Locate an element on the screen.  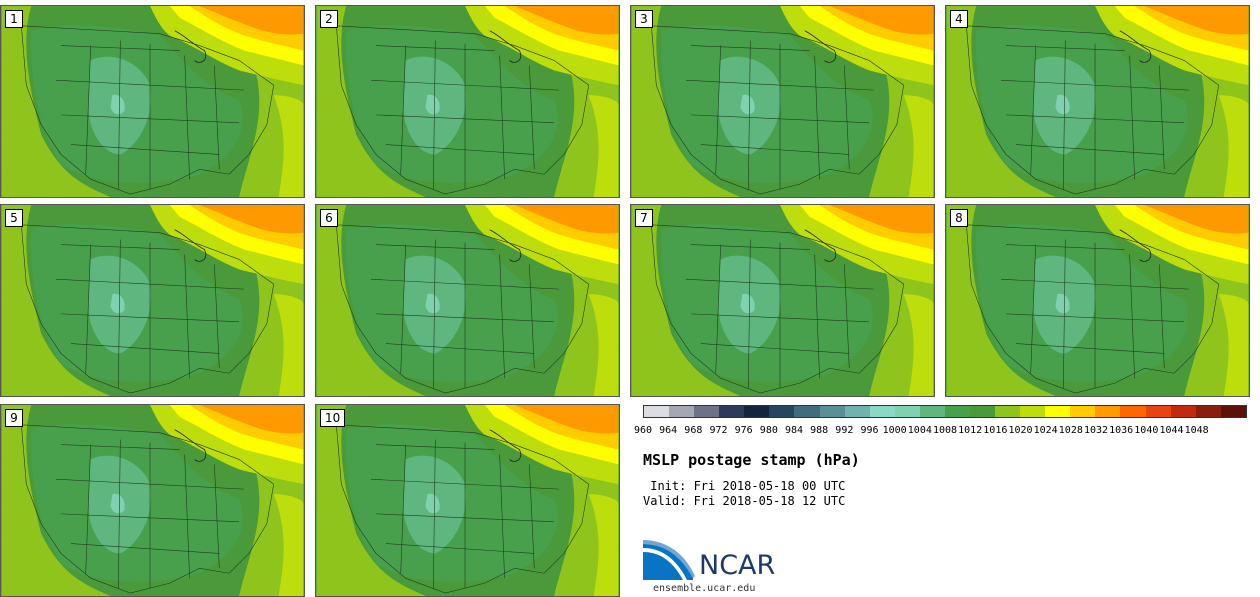
colorbar-tick-label: 980 is located at coordinates (768, 430).